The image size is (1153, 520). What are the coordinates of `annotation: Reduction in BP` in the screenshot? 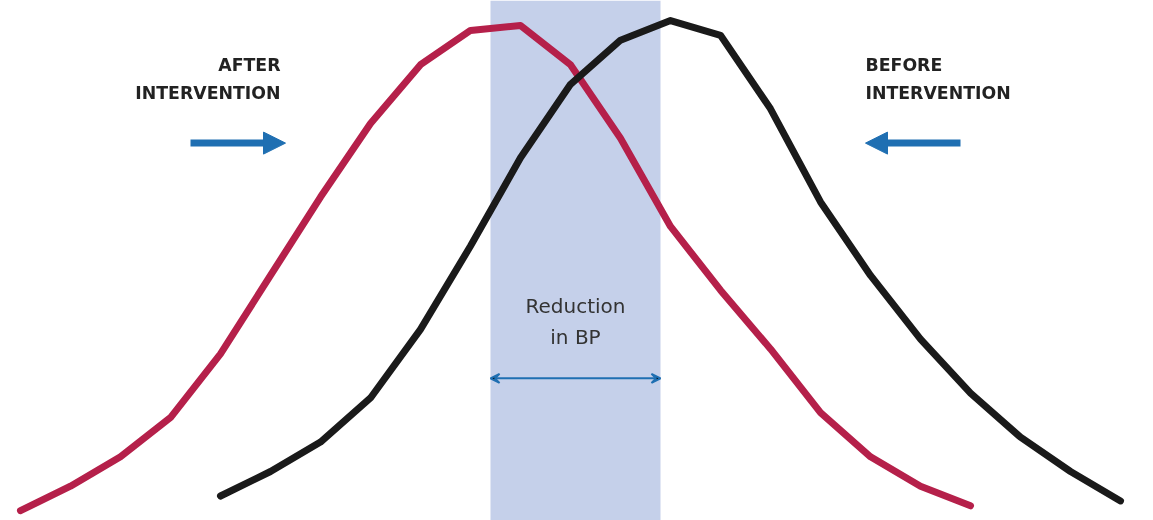 It's located at (575, 321).